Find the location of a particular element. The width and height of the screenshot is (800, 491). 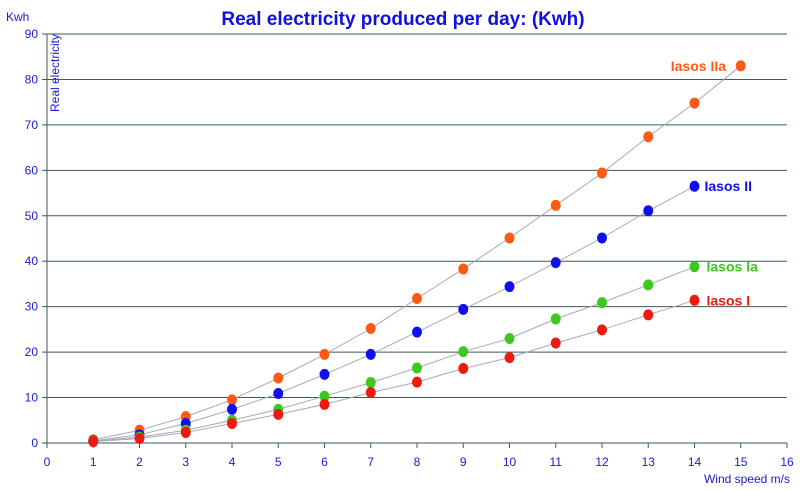

x-tick-label: 14 is located at coordinates (695, 462).